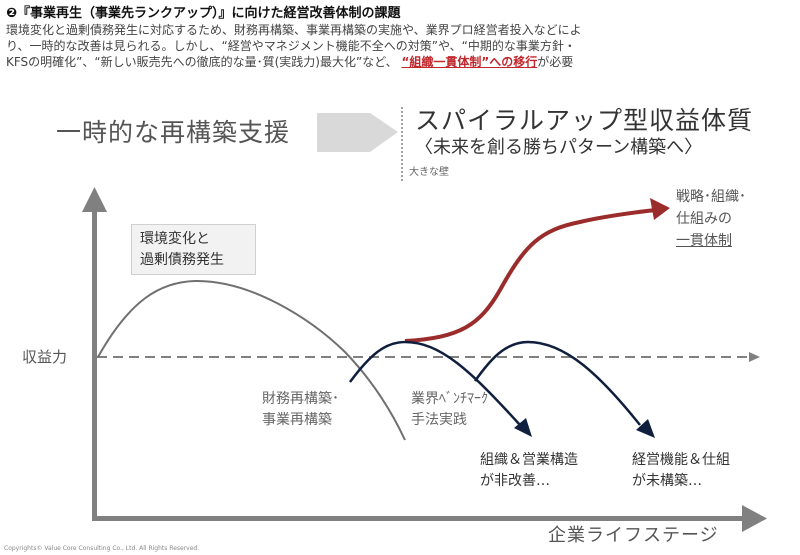 The height and width of the screenshot is (555, 800). What do you see at coordinates (681, 460) in the screenshot?
I see `mgmt-line-1: 経営機能＆仕組` at bounding box center [681, 460].